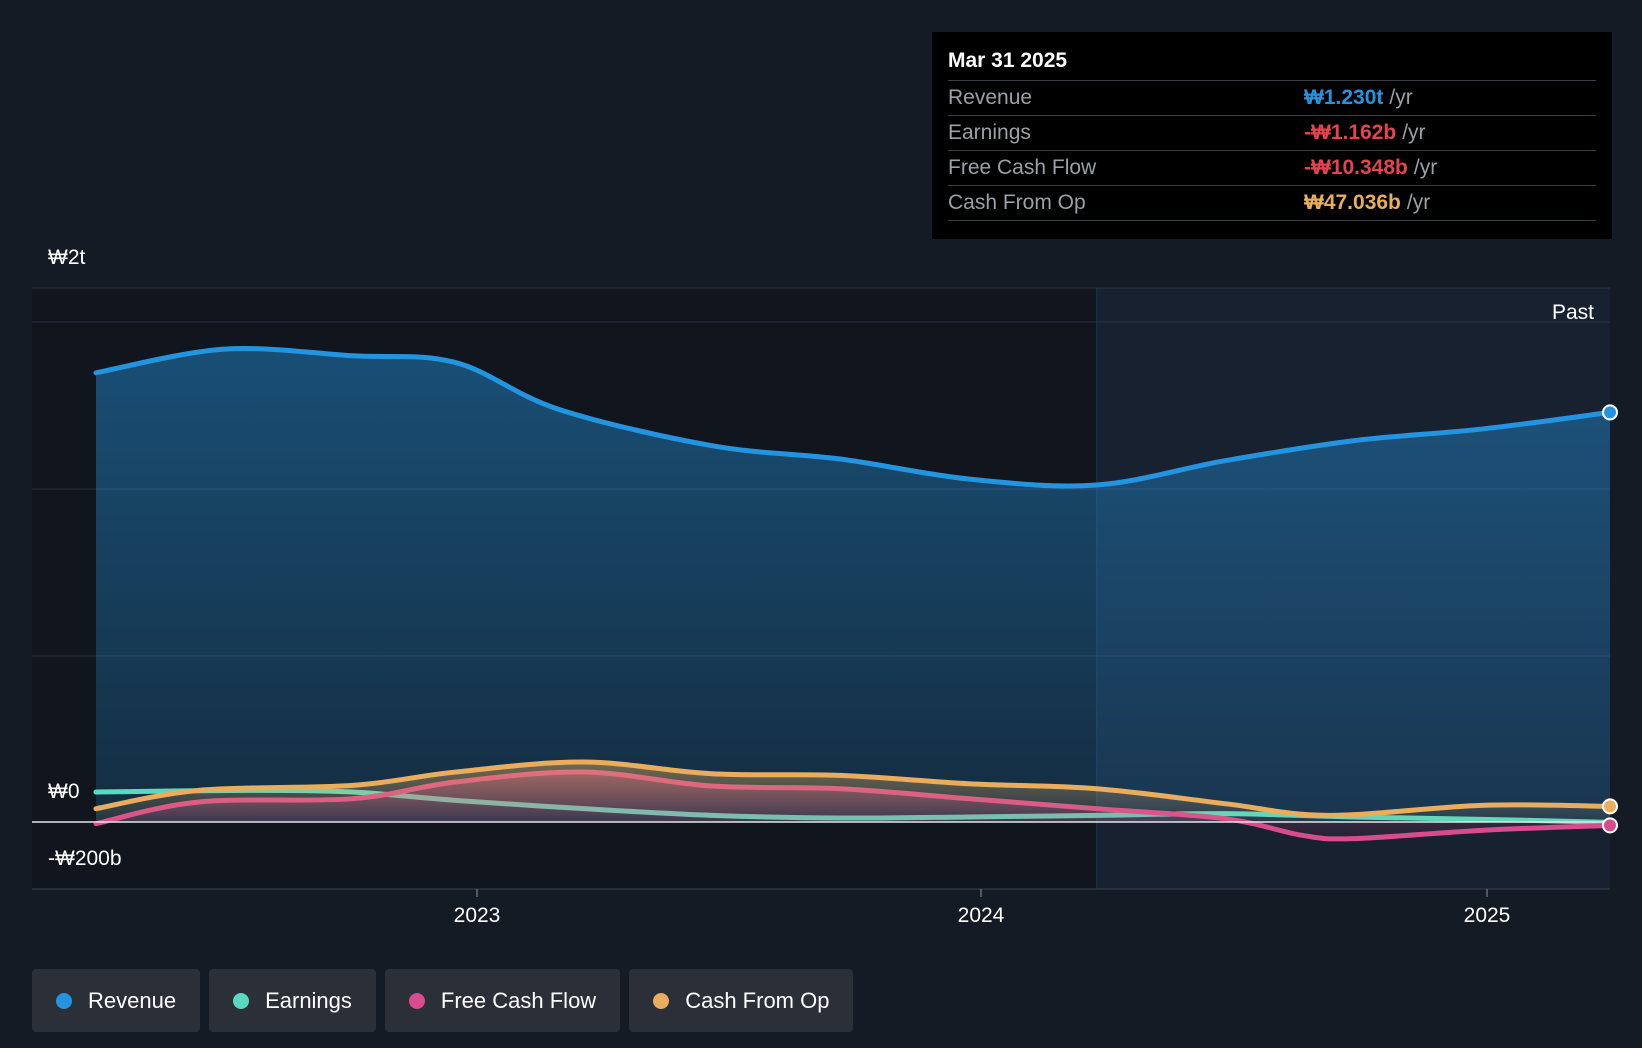  I want to click on x-axis-tick-label: 2025, so click(1487, 915).